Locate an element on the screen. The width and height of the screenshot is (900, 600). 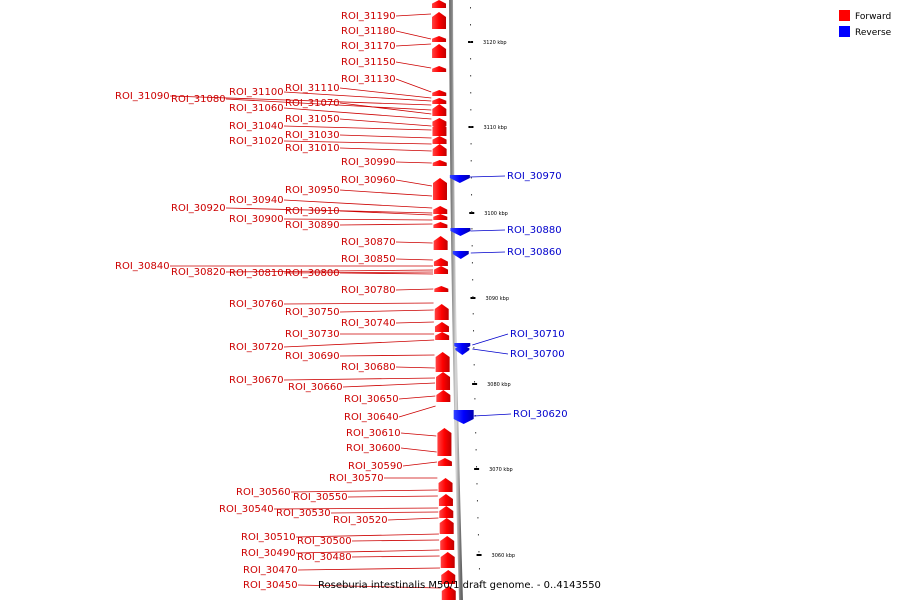
gene-label-roi-31100: ROI_31100 is located at coordinates (256, 92).